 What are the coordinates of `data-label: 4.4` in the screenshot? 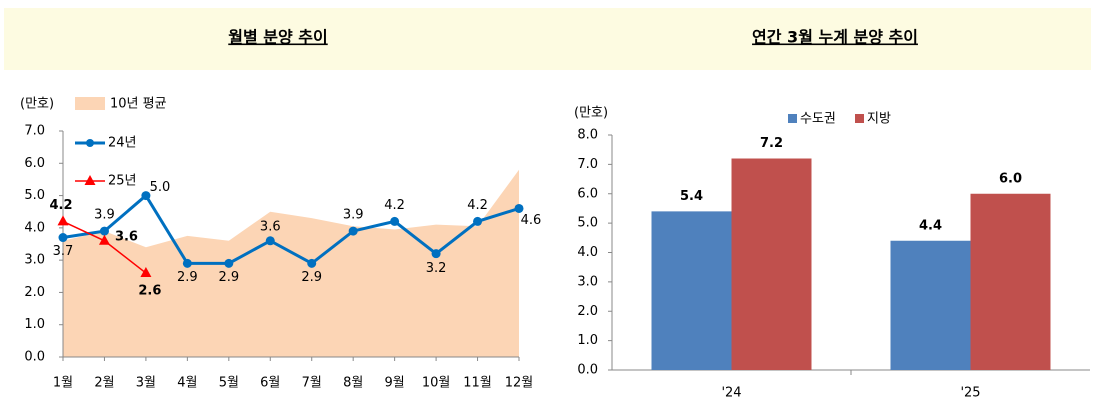 It's located at (930, 225).